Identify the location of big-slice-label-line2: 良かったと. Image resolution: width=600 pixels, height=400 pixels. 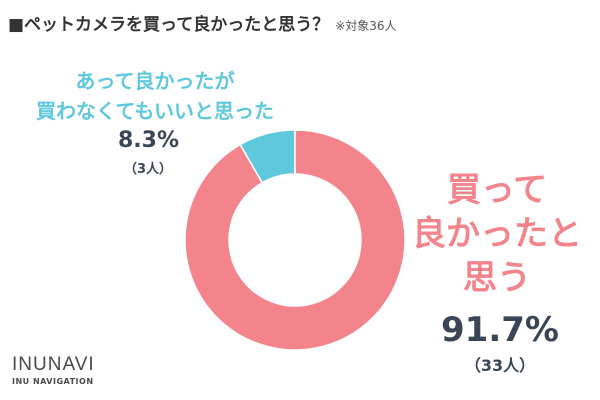
(497, 234).